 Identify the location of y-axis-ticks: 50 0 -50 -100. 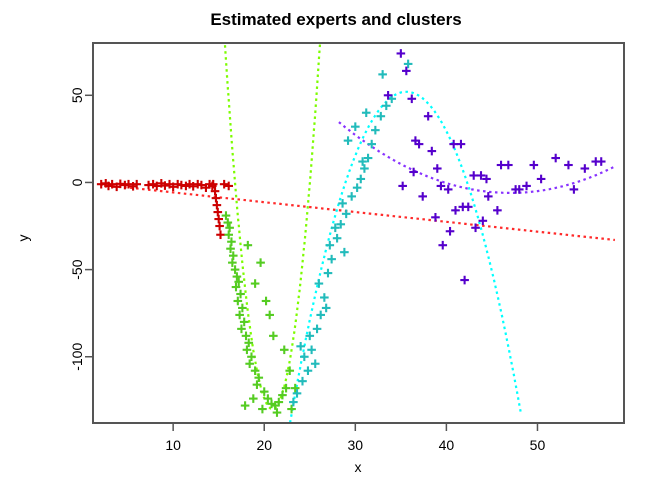
(81, 229).